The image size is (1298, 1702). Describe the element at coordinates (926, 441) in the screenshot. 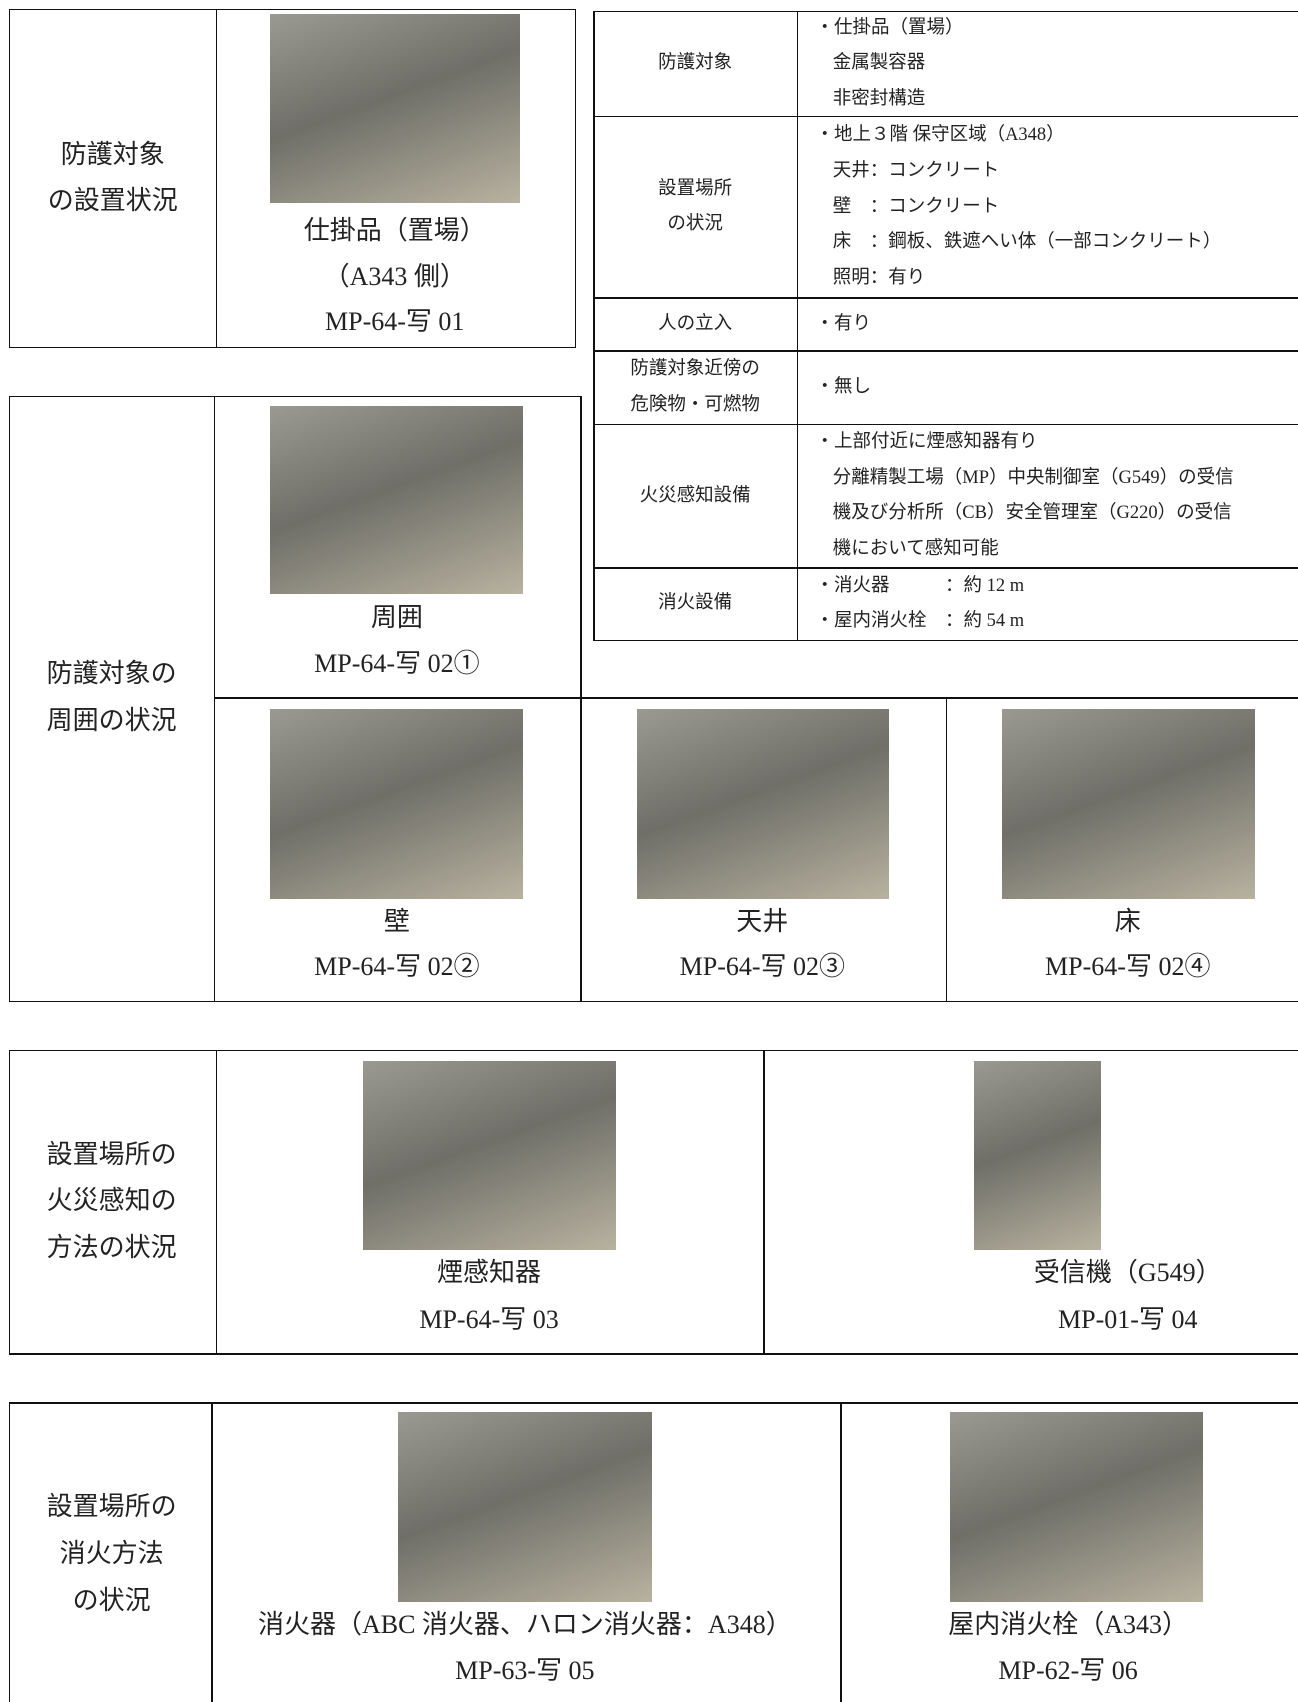

I see `cell-text: ・上部付近に煙感知器有り` at that location.